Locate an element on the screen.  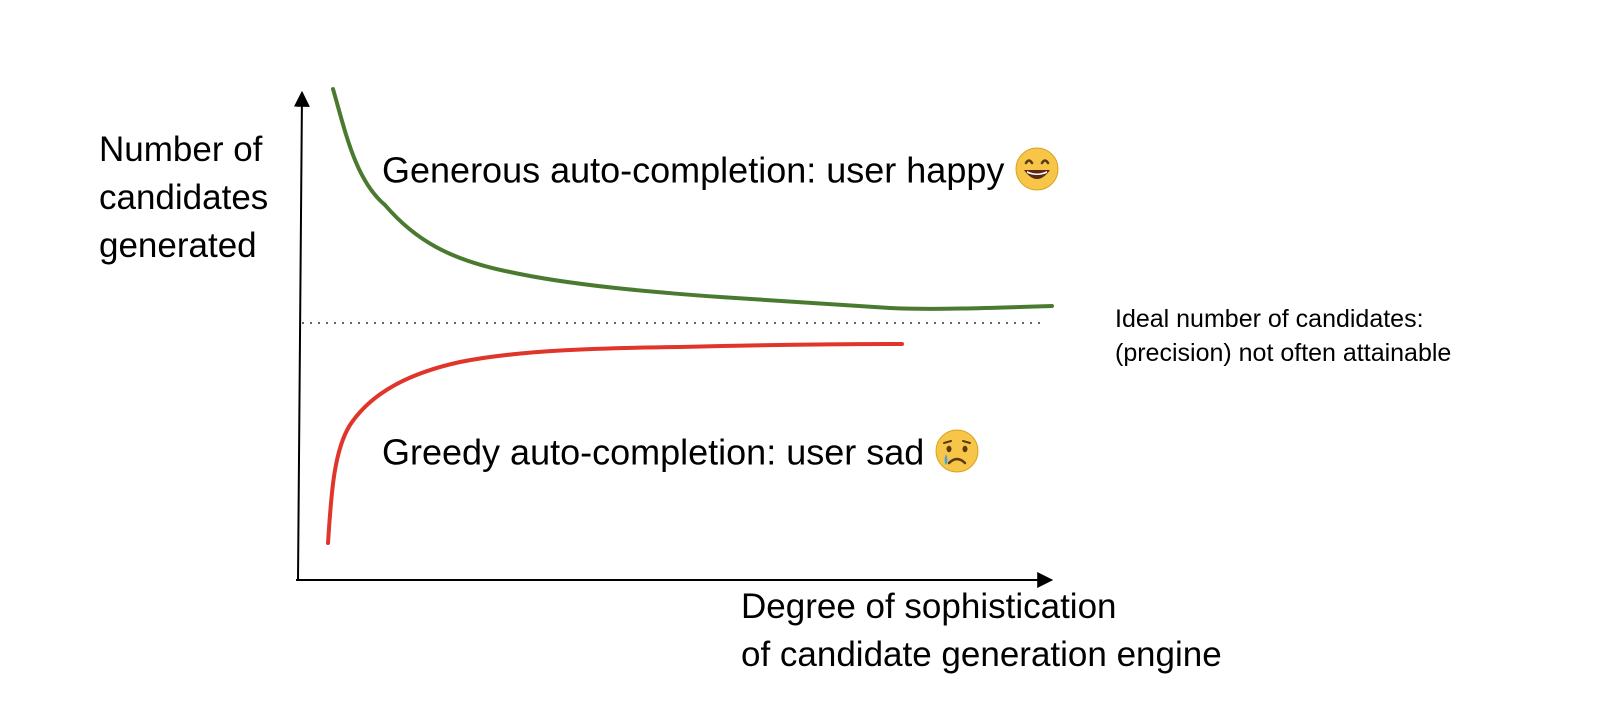
generous-label: Generous auto-completion: user happy is located at coordinates (721, 171).